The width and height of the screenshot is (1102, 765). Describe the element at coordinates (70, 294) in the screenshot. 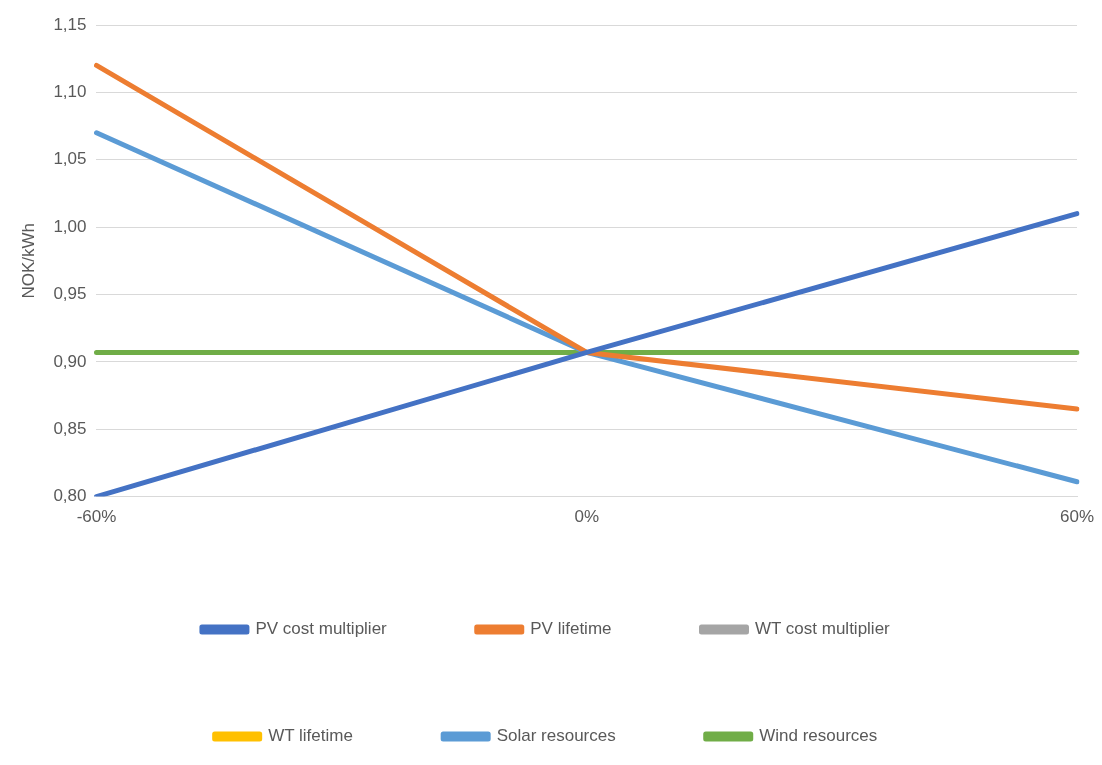

I see `y-tick-label: 0,95` at that location.